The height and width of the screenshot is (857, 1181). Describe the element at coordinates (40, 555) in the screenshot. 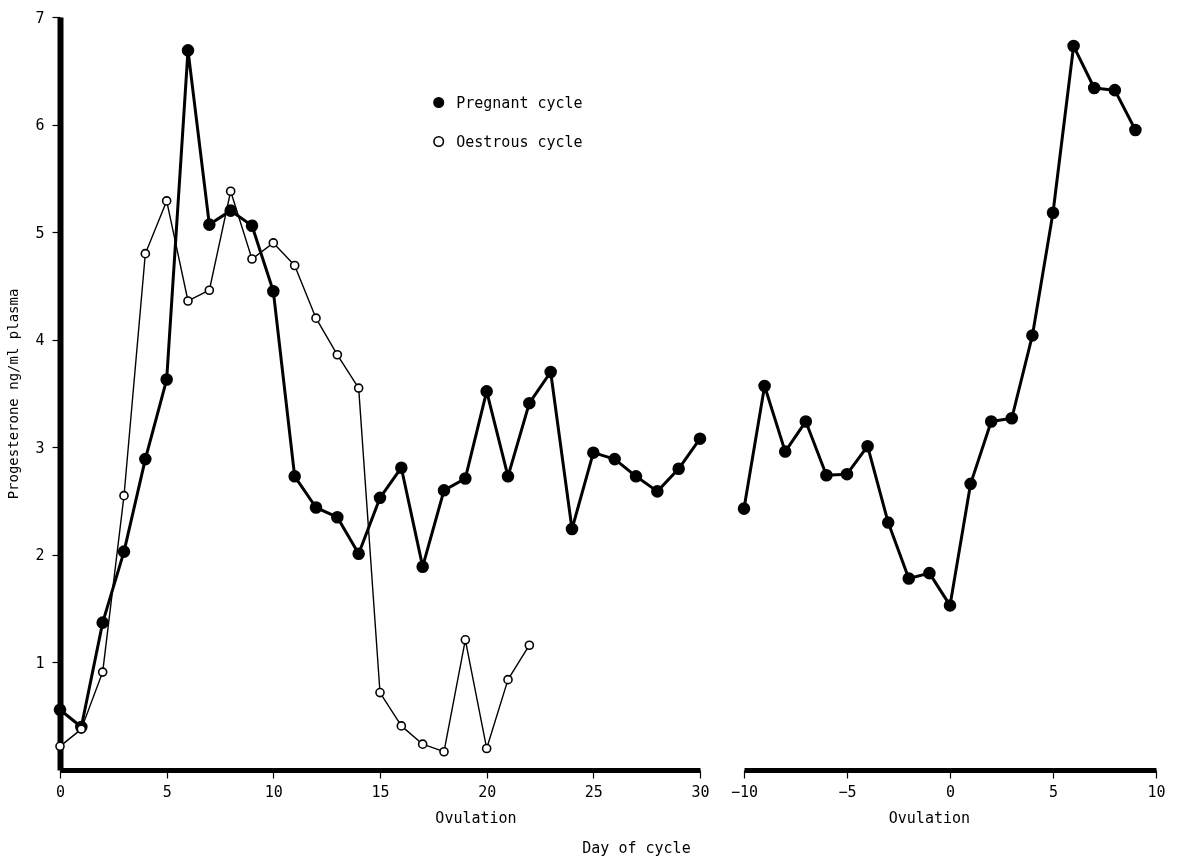

I see `y-tick-label: 2` at that location.